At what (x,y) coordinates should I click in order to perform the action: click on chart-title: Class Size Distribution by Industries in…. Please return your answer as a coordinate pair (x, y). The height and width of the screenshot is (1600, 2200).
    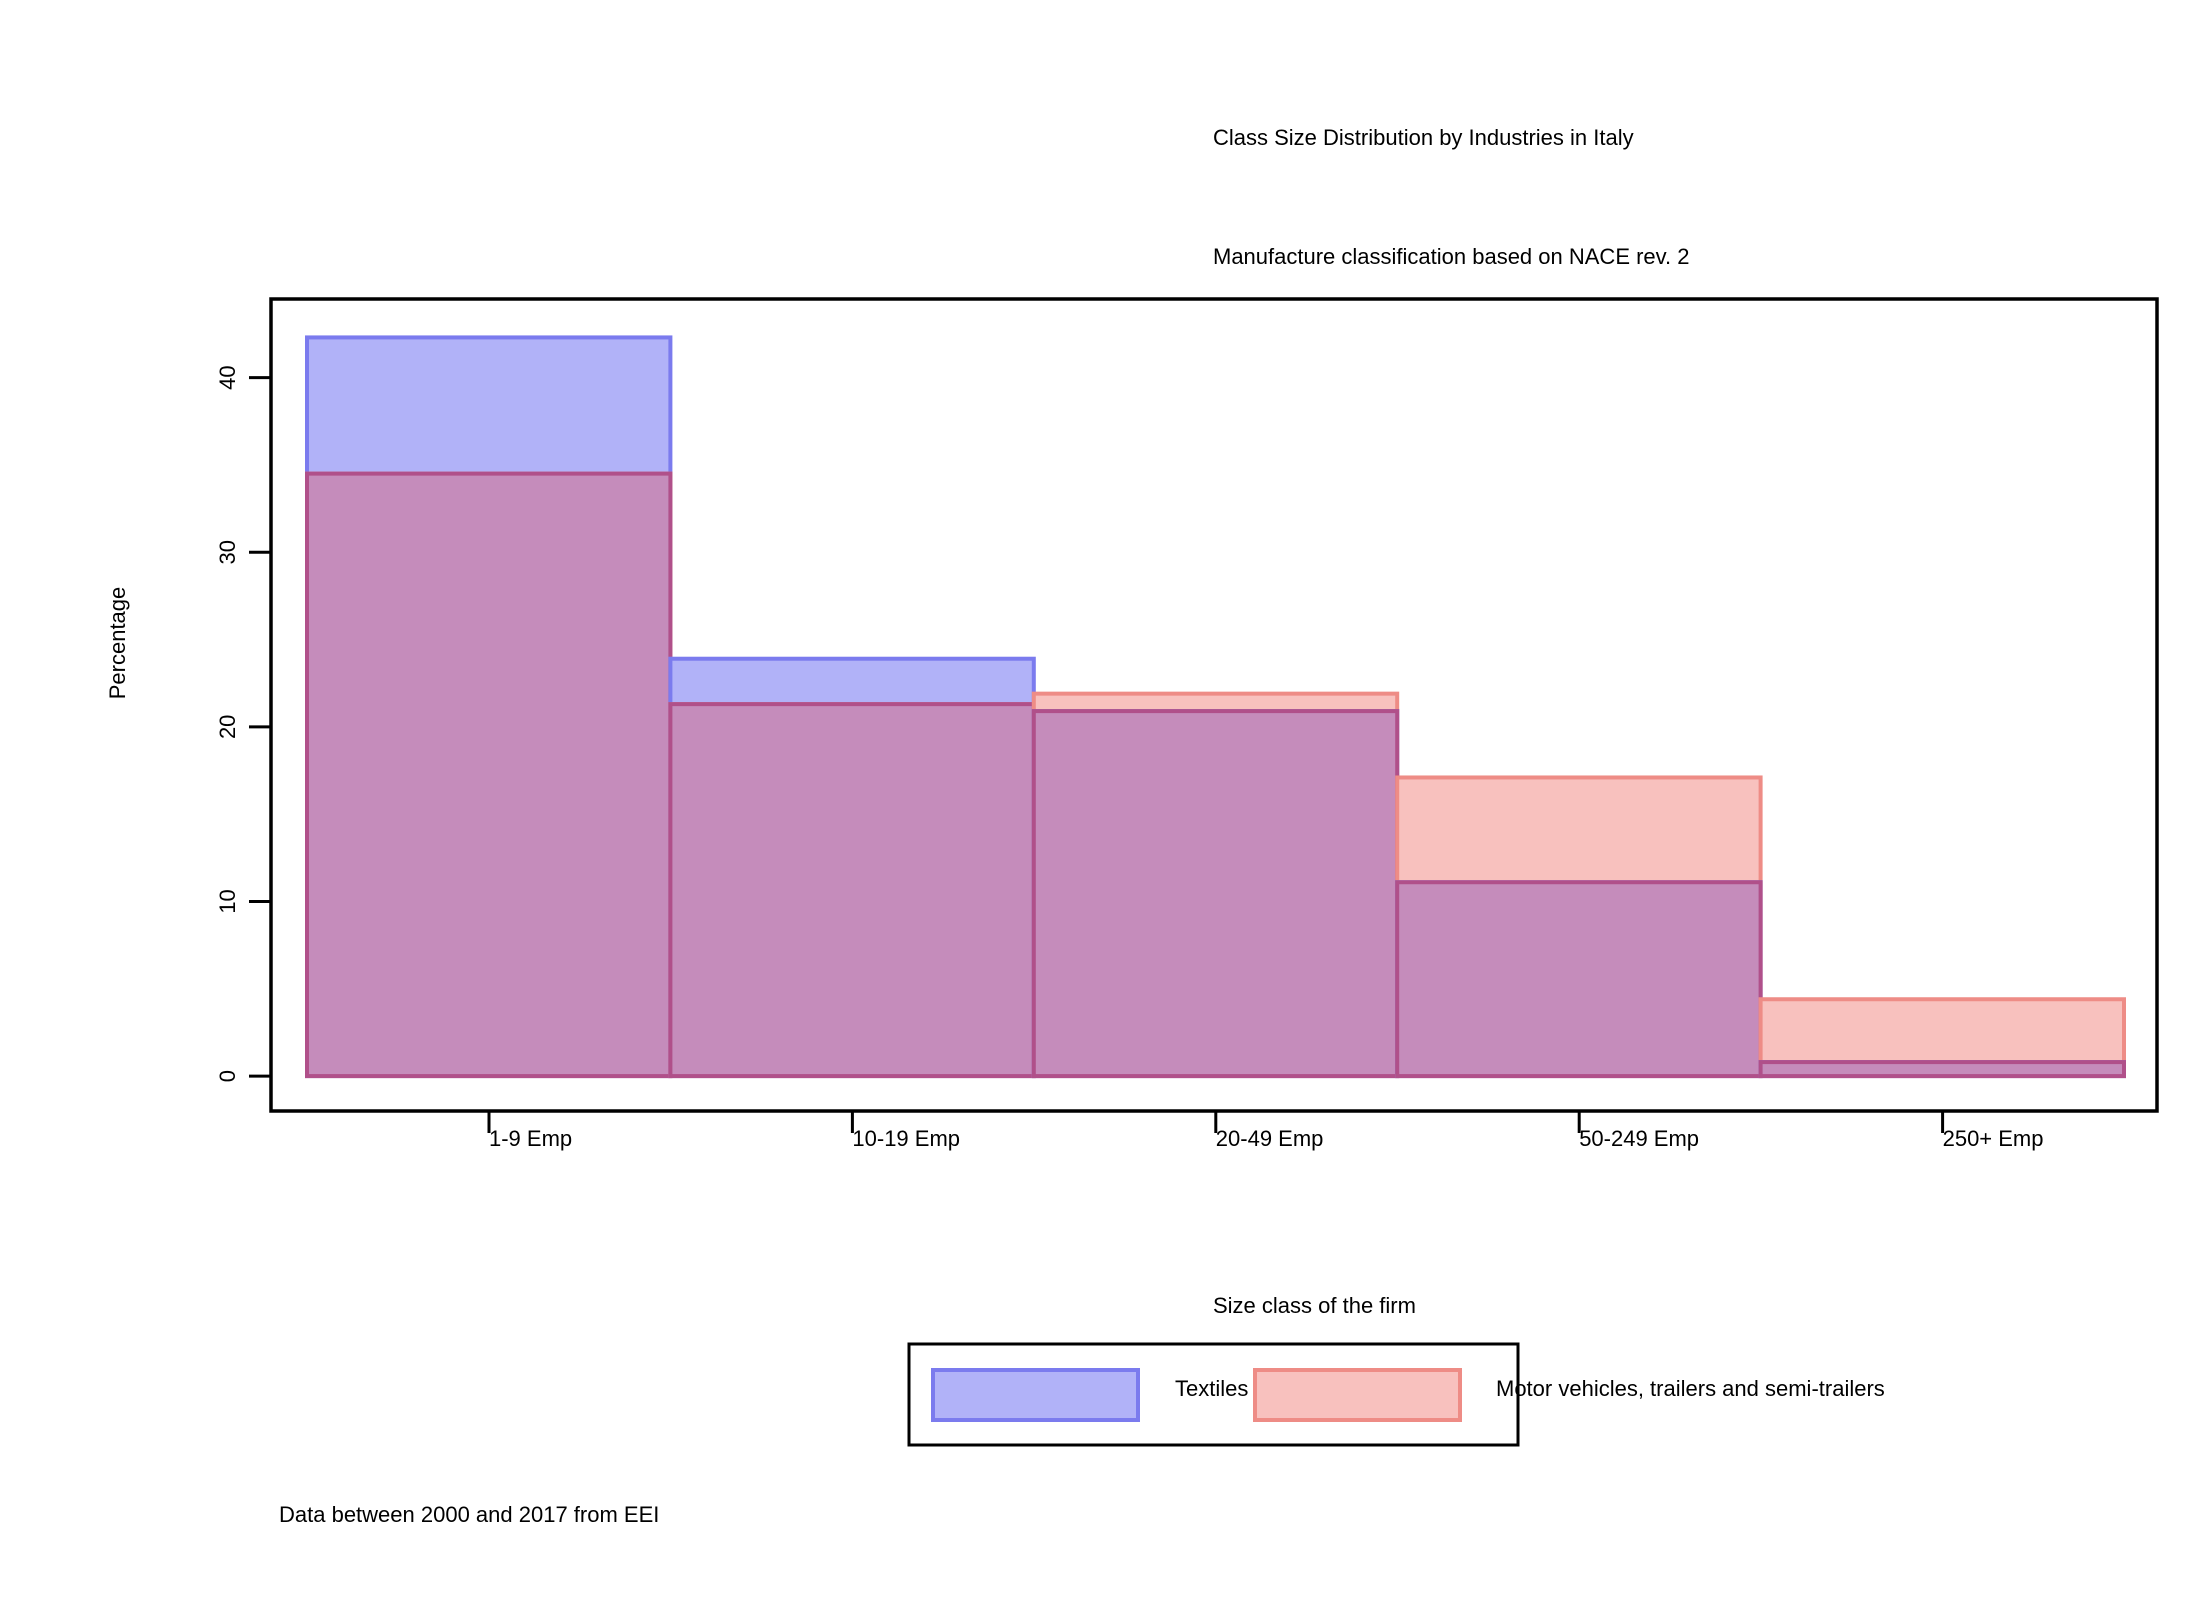
    Looking at the image, I should click on (1423, 137).